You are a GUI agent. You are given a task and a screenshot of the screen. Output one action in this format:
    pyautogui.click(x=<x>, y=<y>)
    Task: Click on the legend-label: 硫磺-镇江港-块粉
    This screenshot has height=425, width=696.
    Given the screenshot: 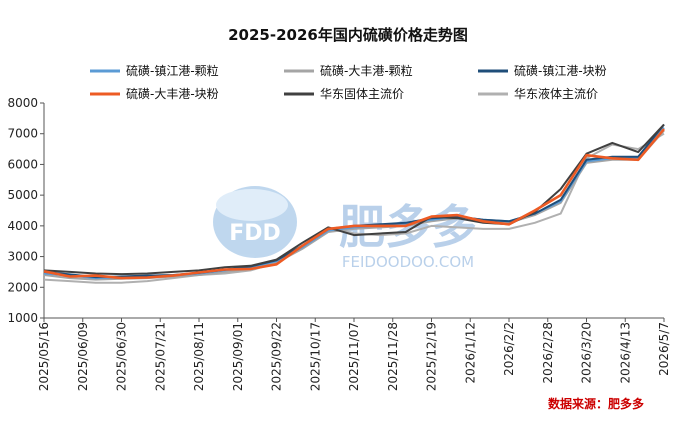 What is the action you would take?
    pyautogui.click(x=560, y=70)
    